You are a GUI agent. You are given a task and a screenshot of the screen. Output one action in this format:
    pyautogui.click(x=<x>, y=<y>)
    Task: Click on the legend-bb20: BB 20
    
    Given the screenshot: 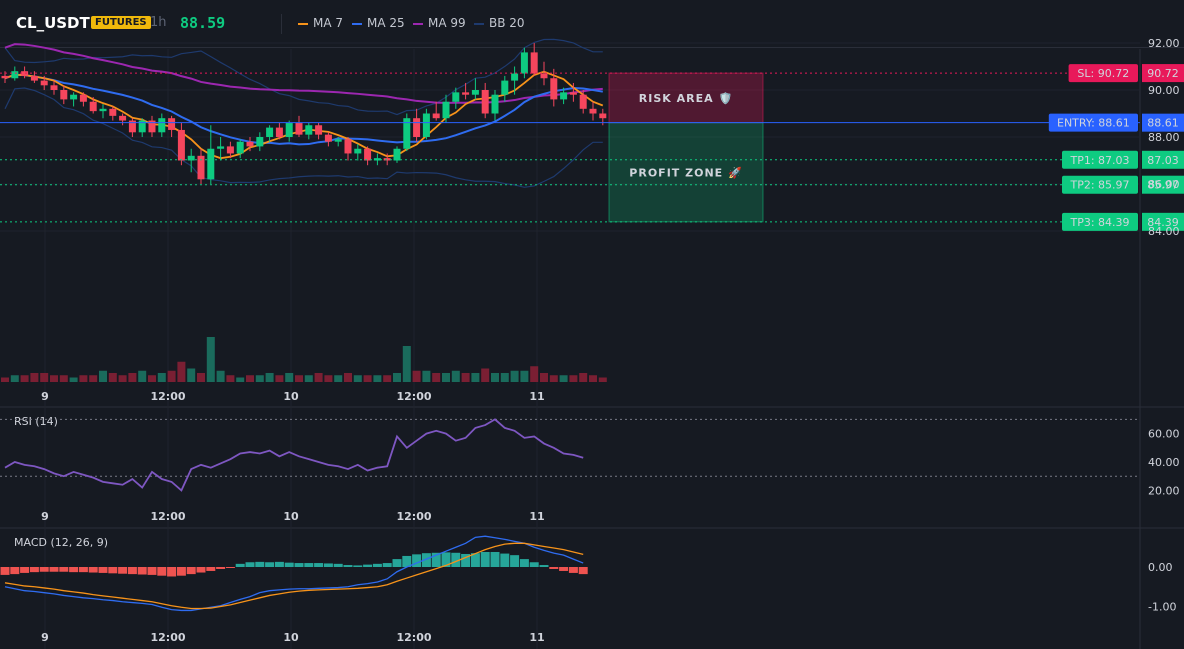 What is the action you would take?
    pyautogui.click(x=499, y=23)
    